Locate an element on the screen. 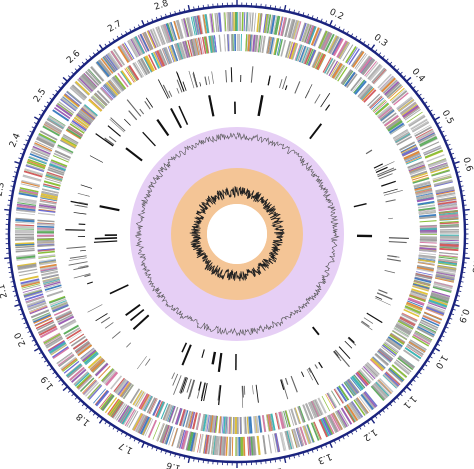 The height and width of the screenshot is (469, 474). scale-tick-label: 1.4 is located at coordinates (275, 467).